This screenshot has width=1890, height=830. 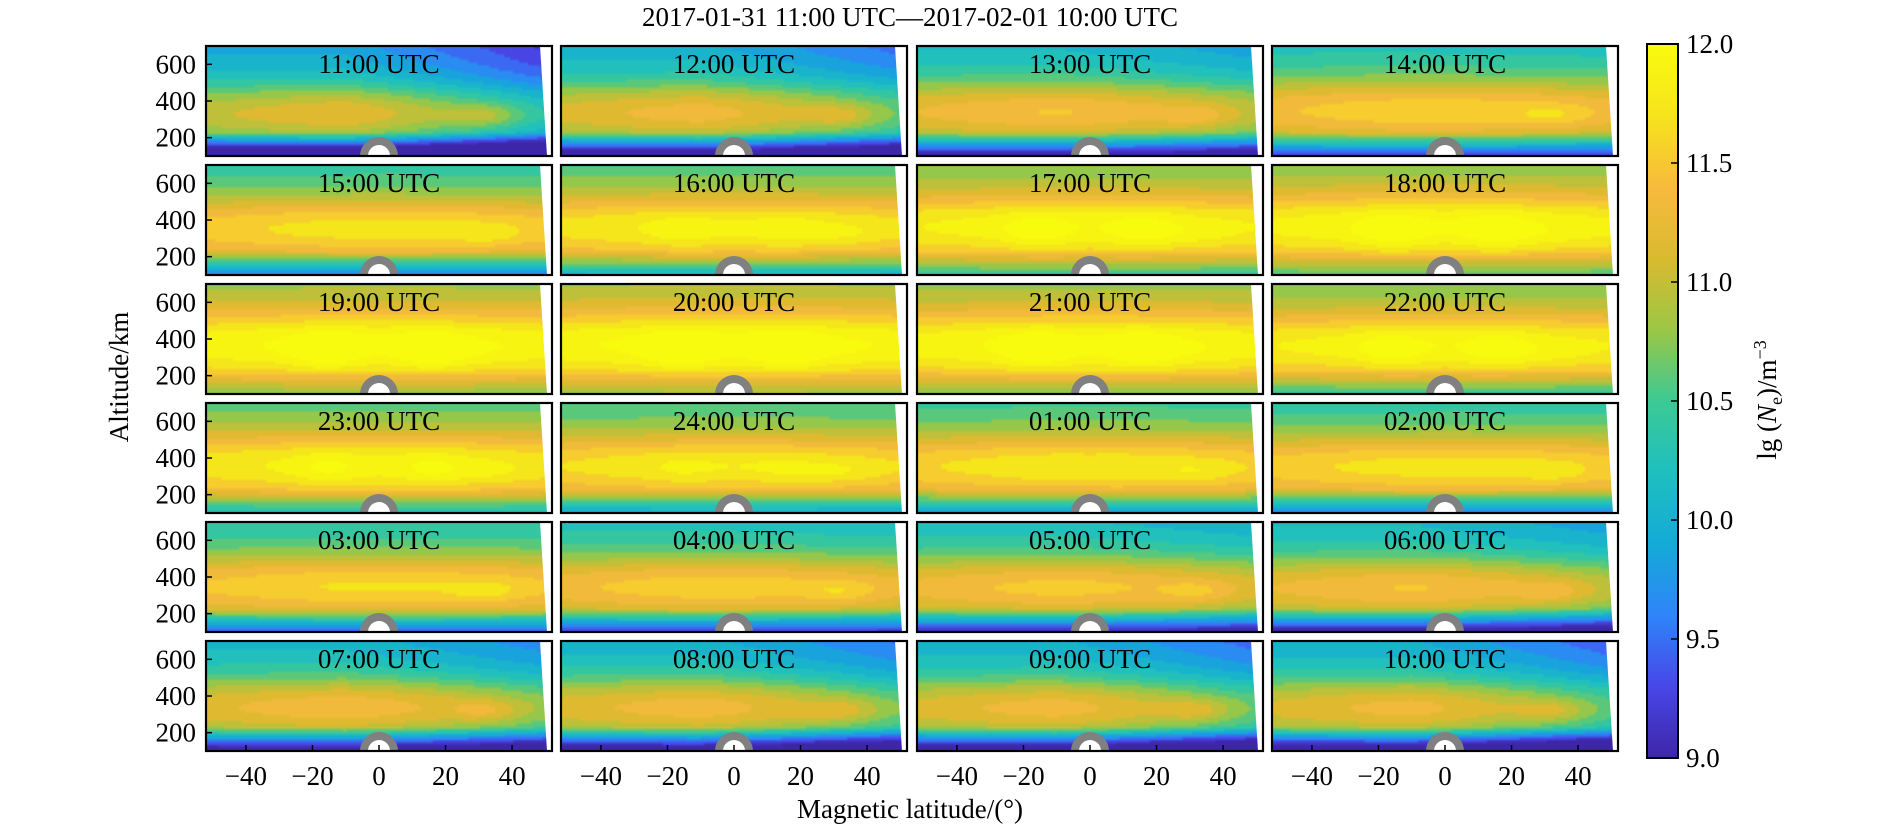 What do you see at coordinates (1445, 64) in the screenshot?
I see `panel-time-label: 14:00 UTC` at bounding box center [1445, 64].